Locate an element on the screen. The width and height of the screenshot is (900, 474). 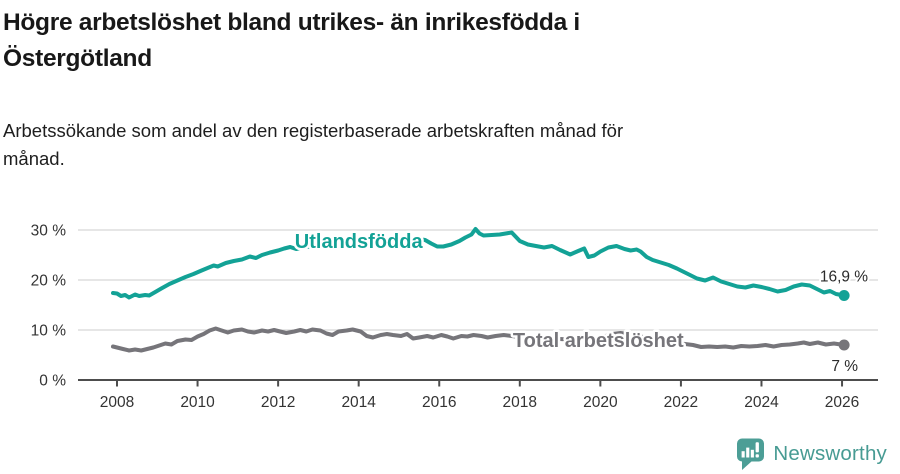
title-line-2: Östergötland is located at coordinates (77, 58).